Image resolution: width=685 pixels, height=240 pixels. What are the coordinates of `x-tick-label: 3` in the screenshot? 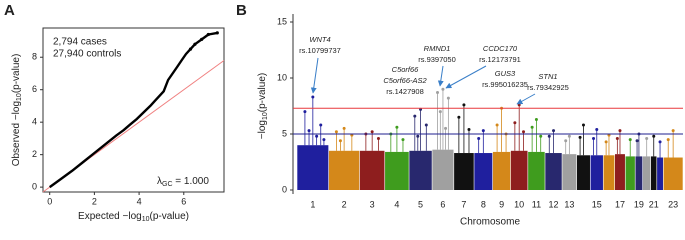 It's located at (372, 204).